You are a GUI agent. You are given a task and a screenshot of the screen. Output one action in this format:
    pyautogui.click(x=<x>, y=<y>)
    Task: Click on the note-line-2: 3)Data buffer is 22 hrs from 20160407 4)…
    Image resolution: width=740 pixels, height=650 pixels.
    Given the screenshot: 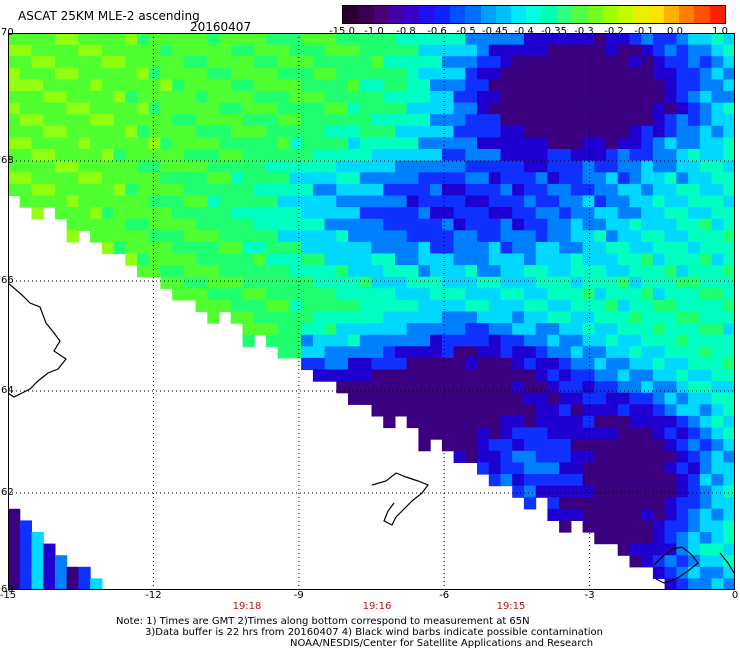 What is the action you would take?
    pyautogui.click(x=374, y=632)
    